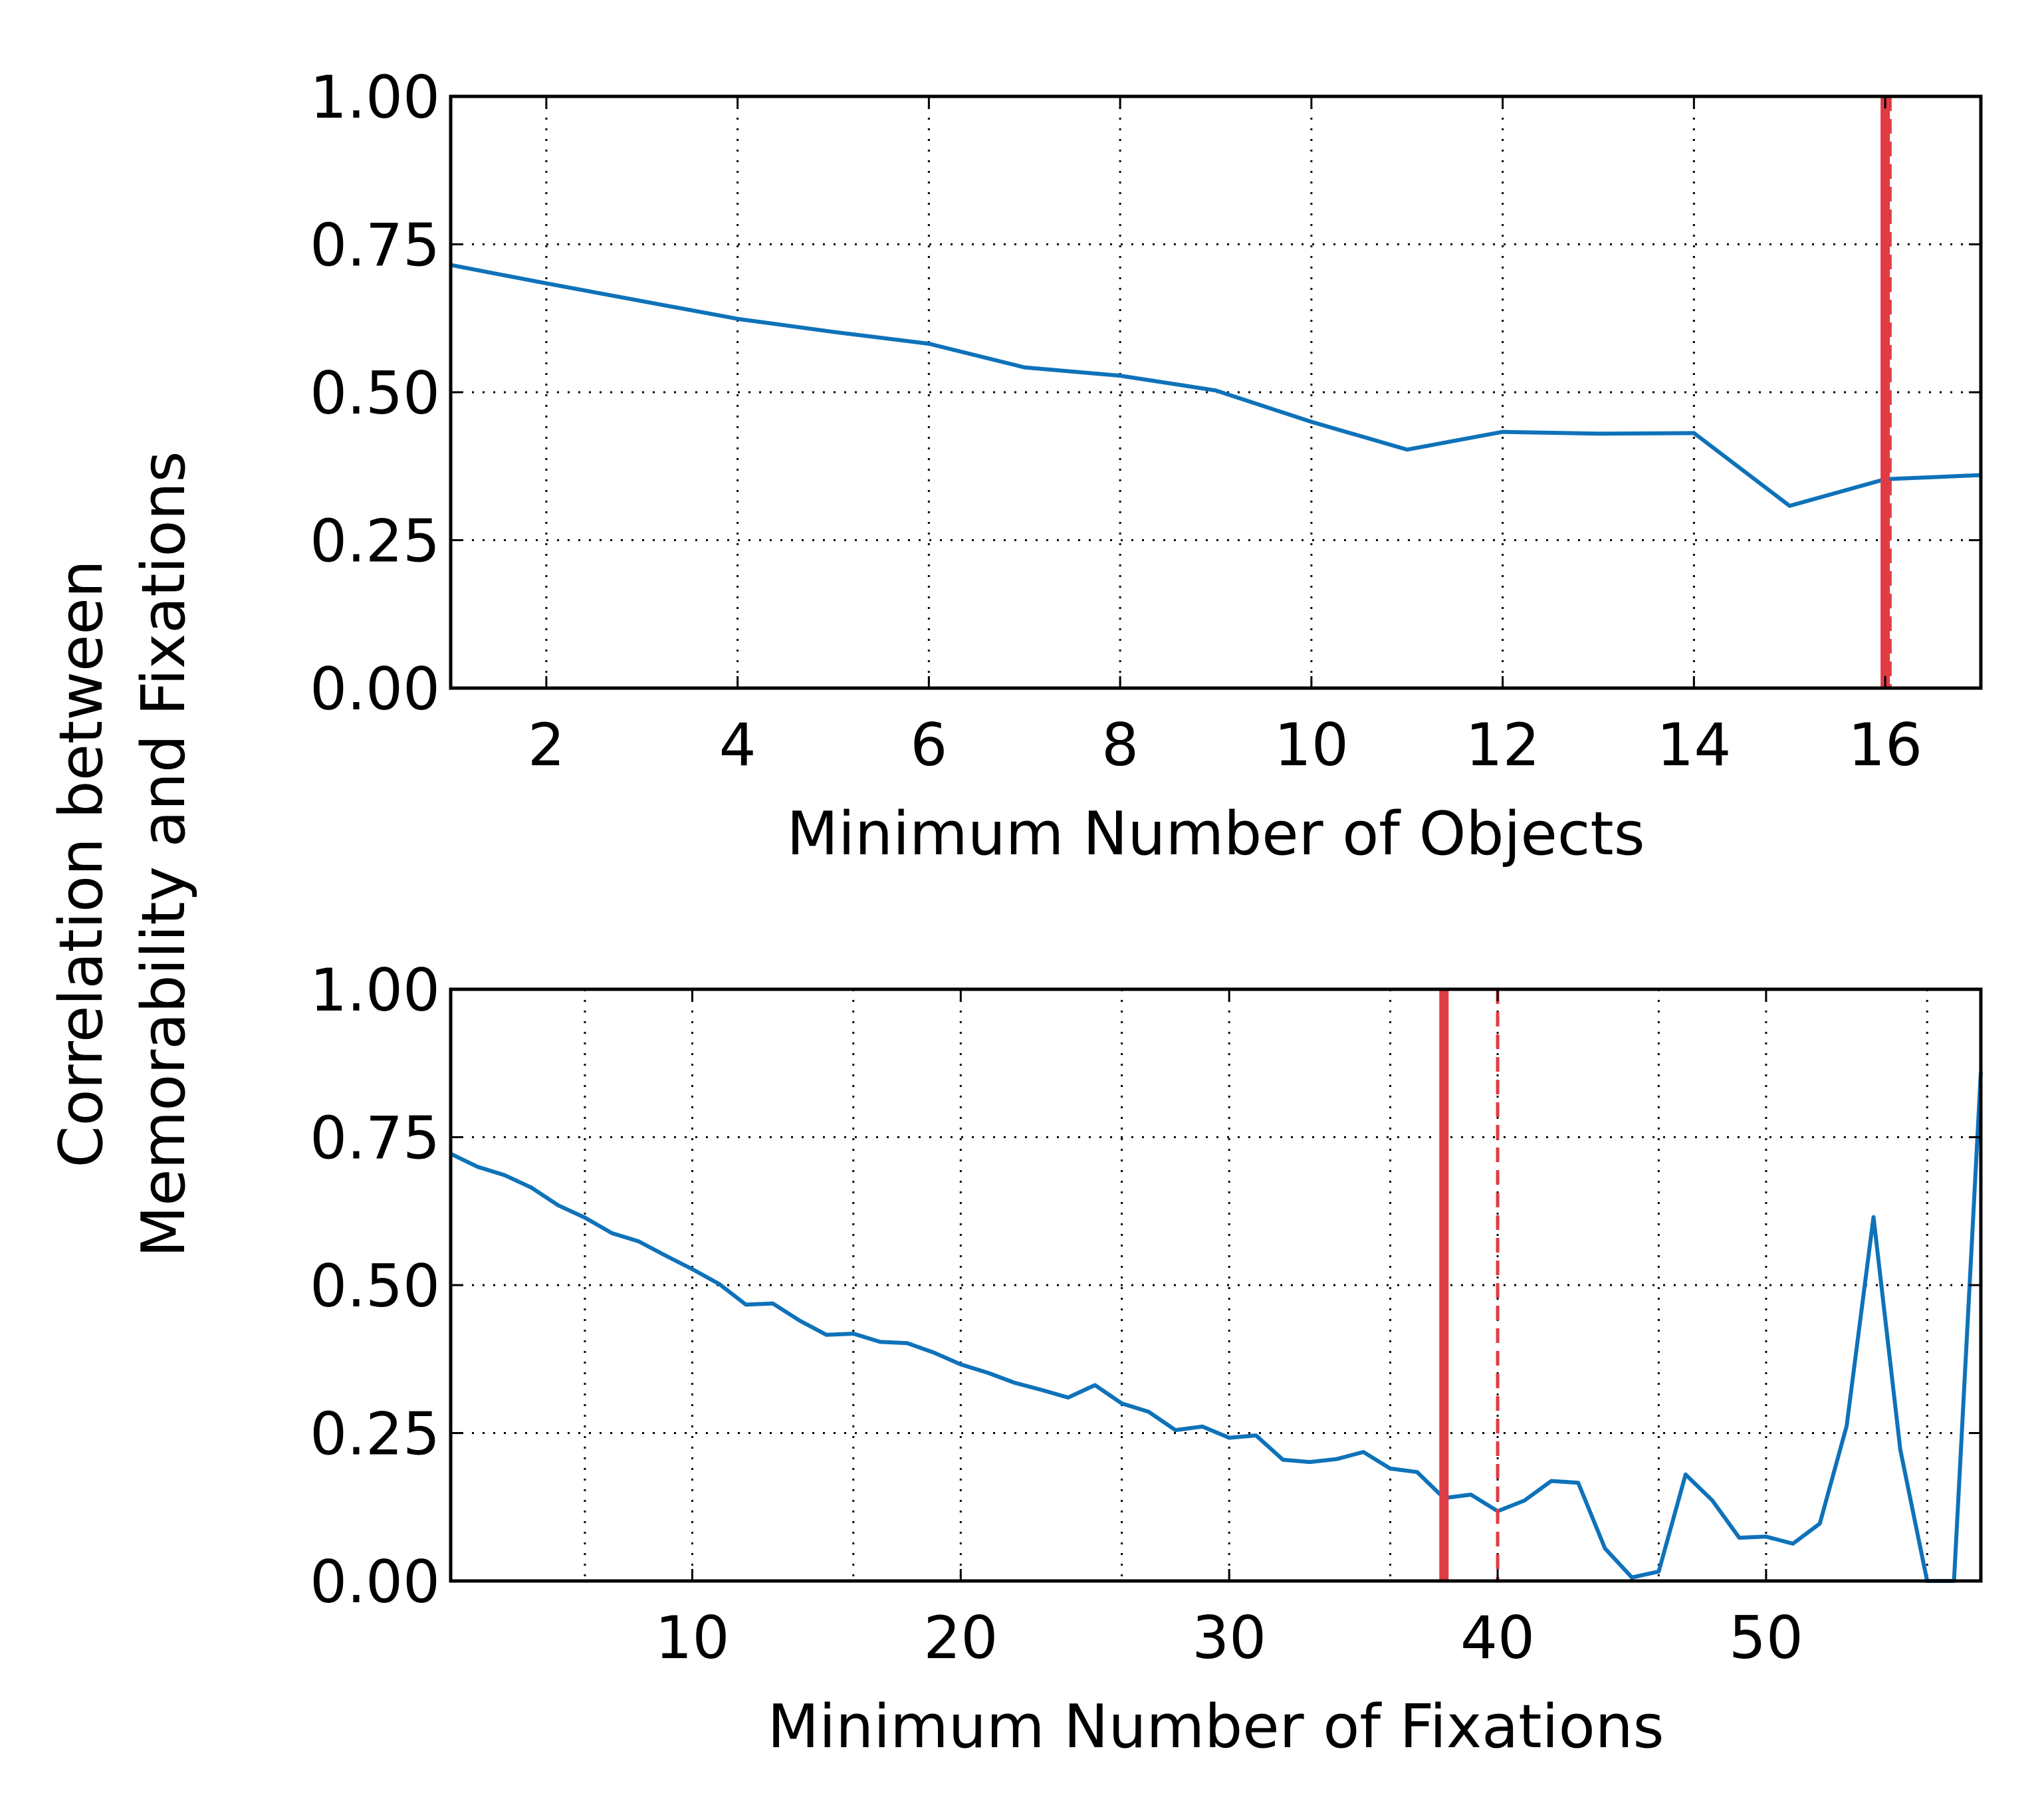 Image resolution: width=2044 pixels, height=1811 pixels. I want to click on x-tick-label: 14, so click(1693, 745).